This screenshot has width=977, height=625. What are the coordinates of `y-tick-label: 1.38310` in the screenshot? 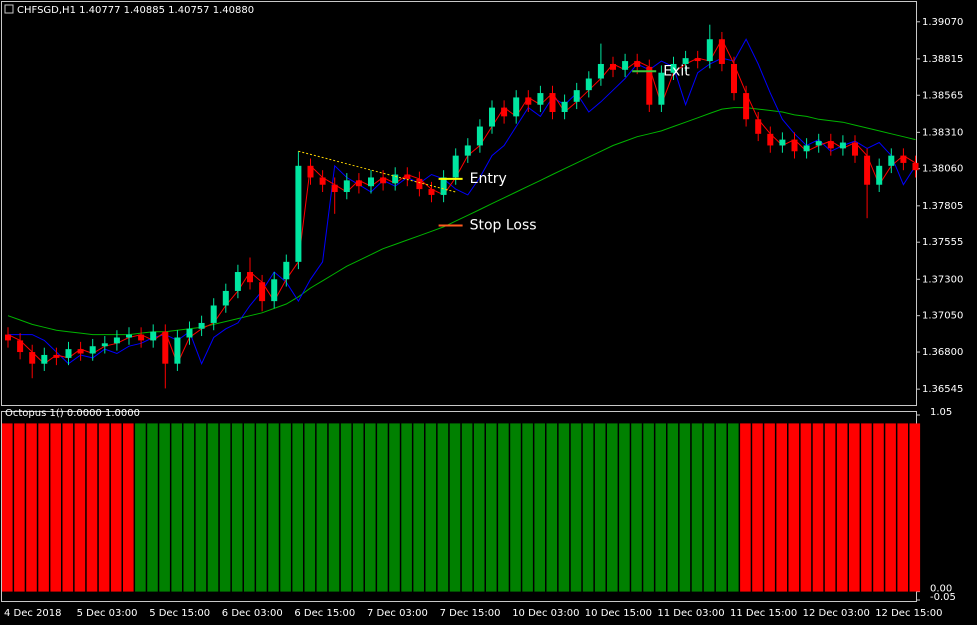 It's located at (942, 132).